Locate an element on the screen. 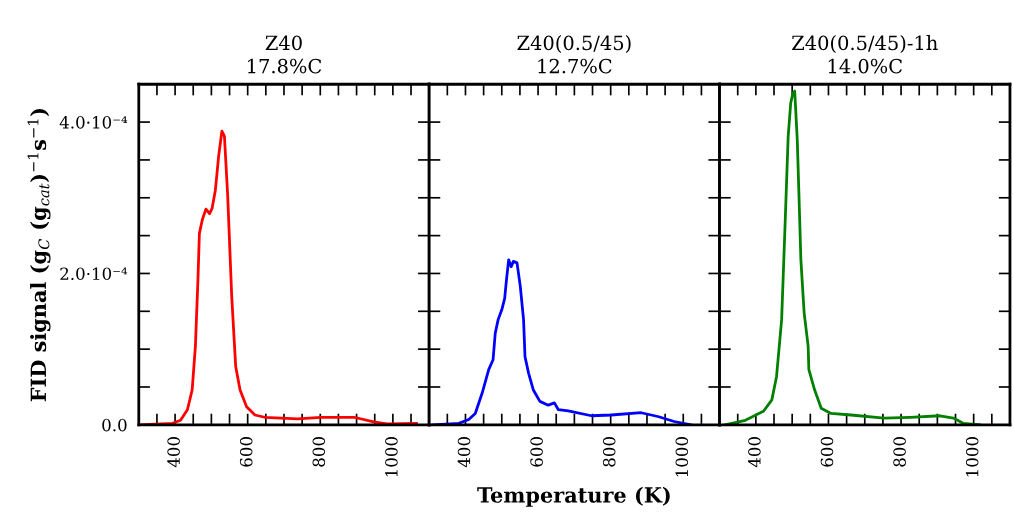  text: FID signal (g$_{C}$ (g$_{cat}$)$^{−1}$s$^{−1}$) is located at coordinates (39, 255).